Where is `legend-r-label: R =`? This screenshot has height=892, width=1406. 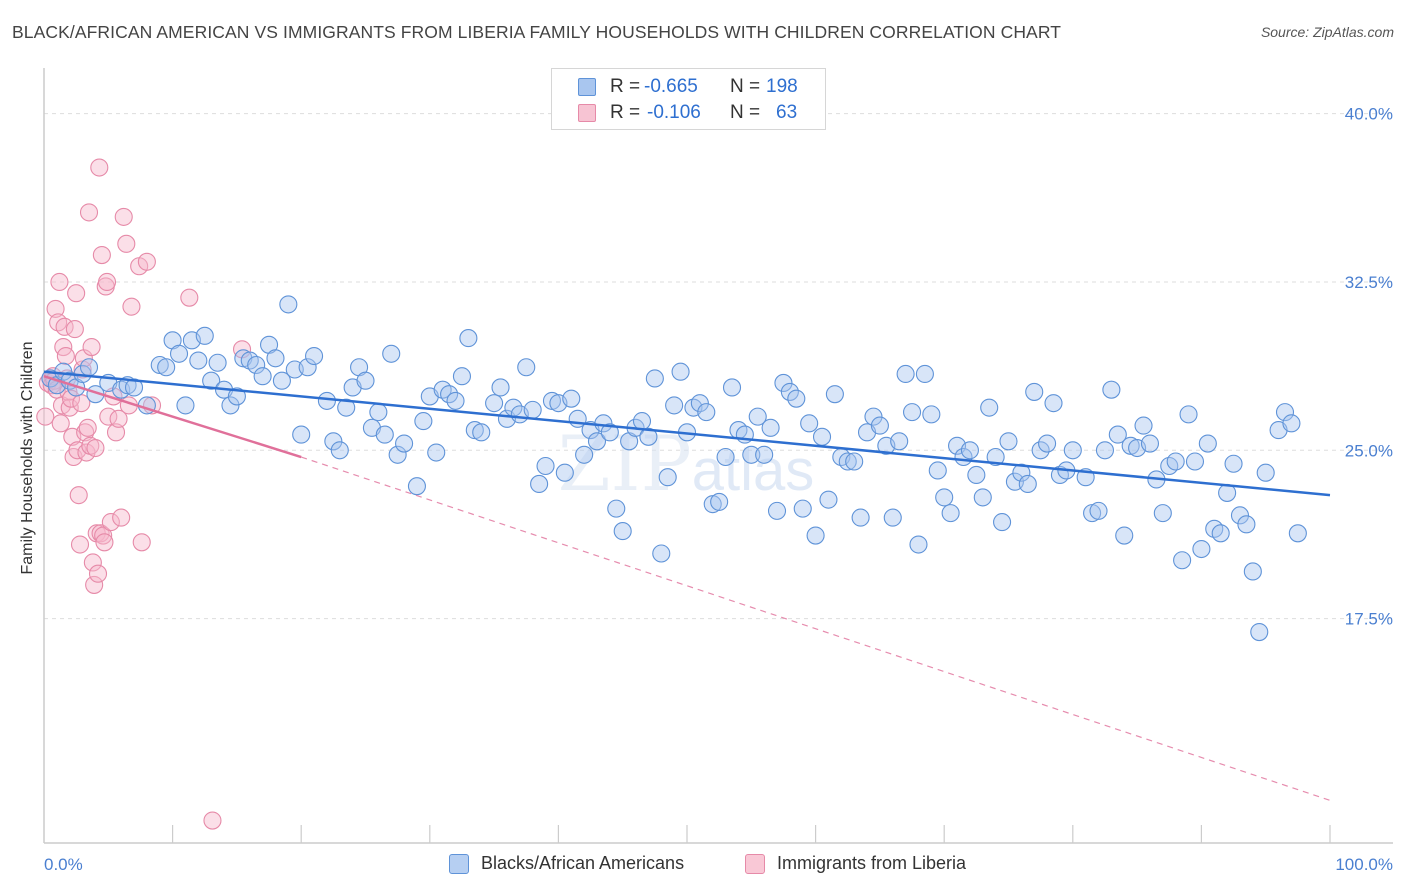 legend-r-label: R = is located at coordinates (625, 86).